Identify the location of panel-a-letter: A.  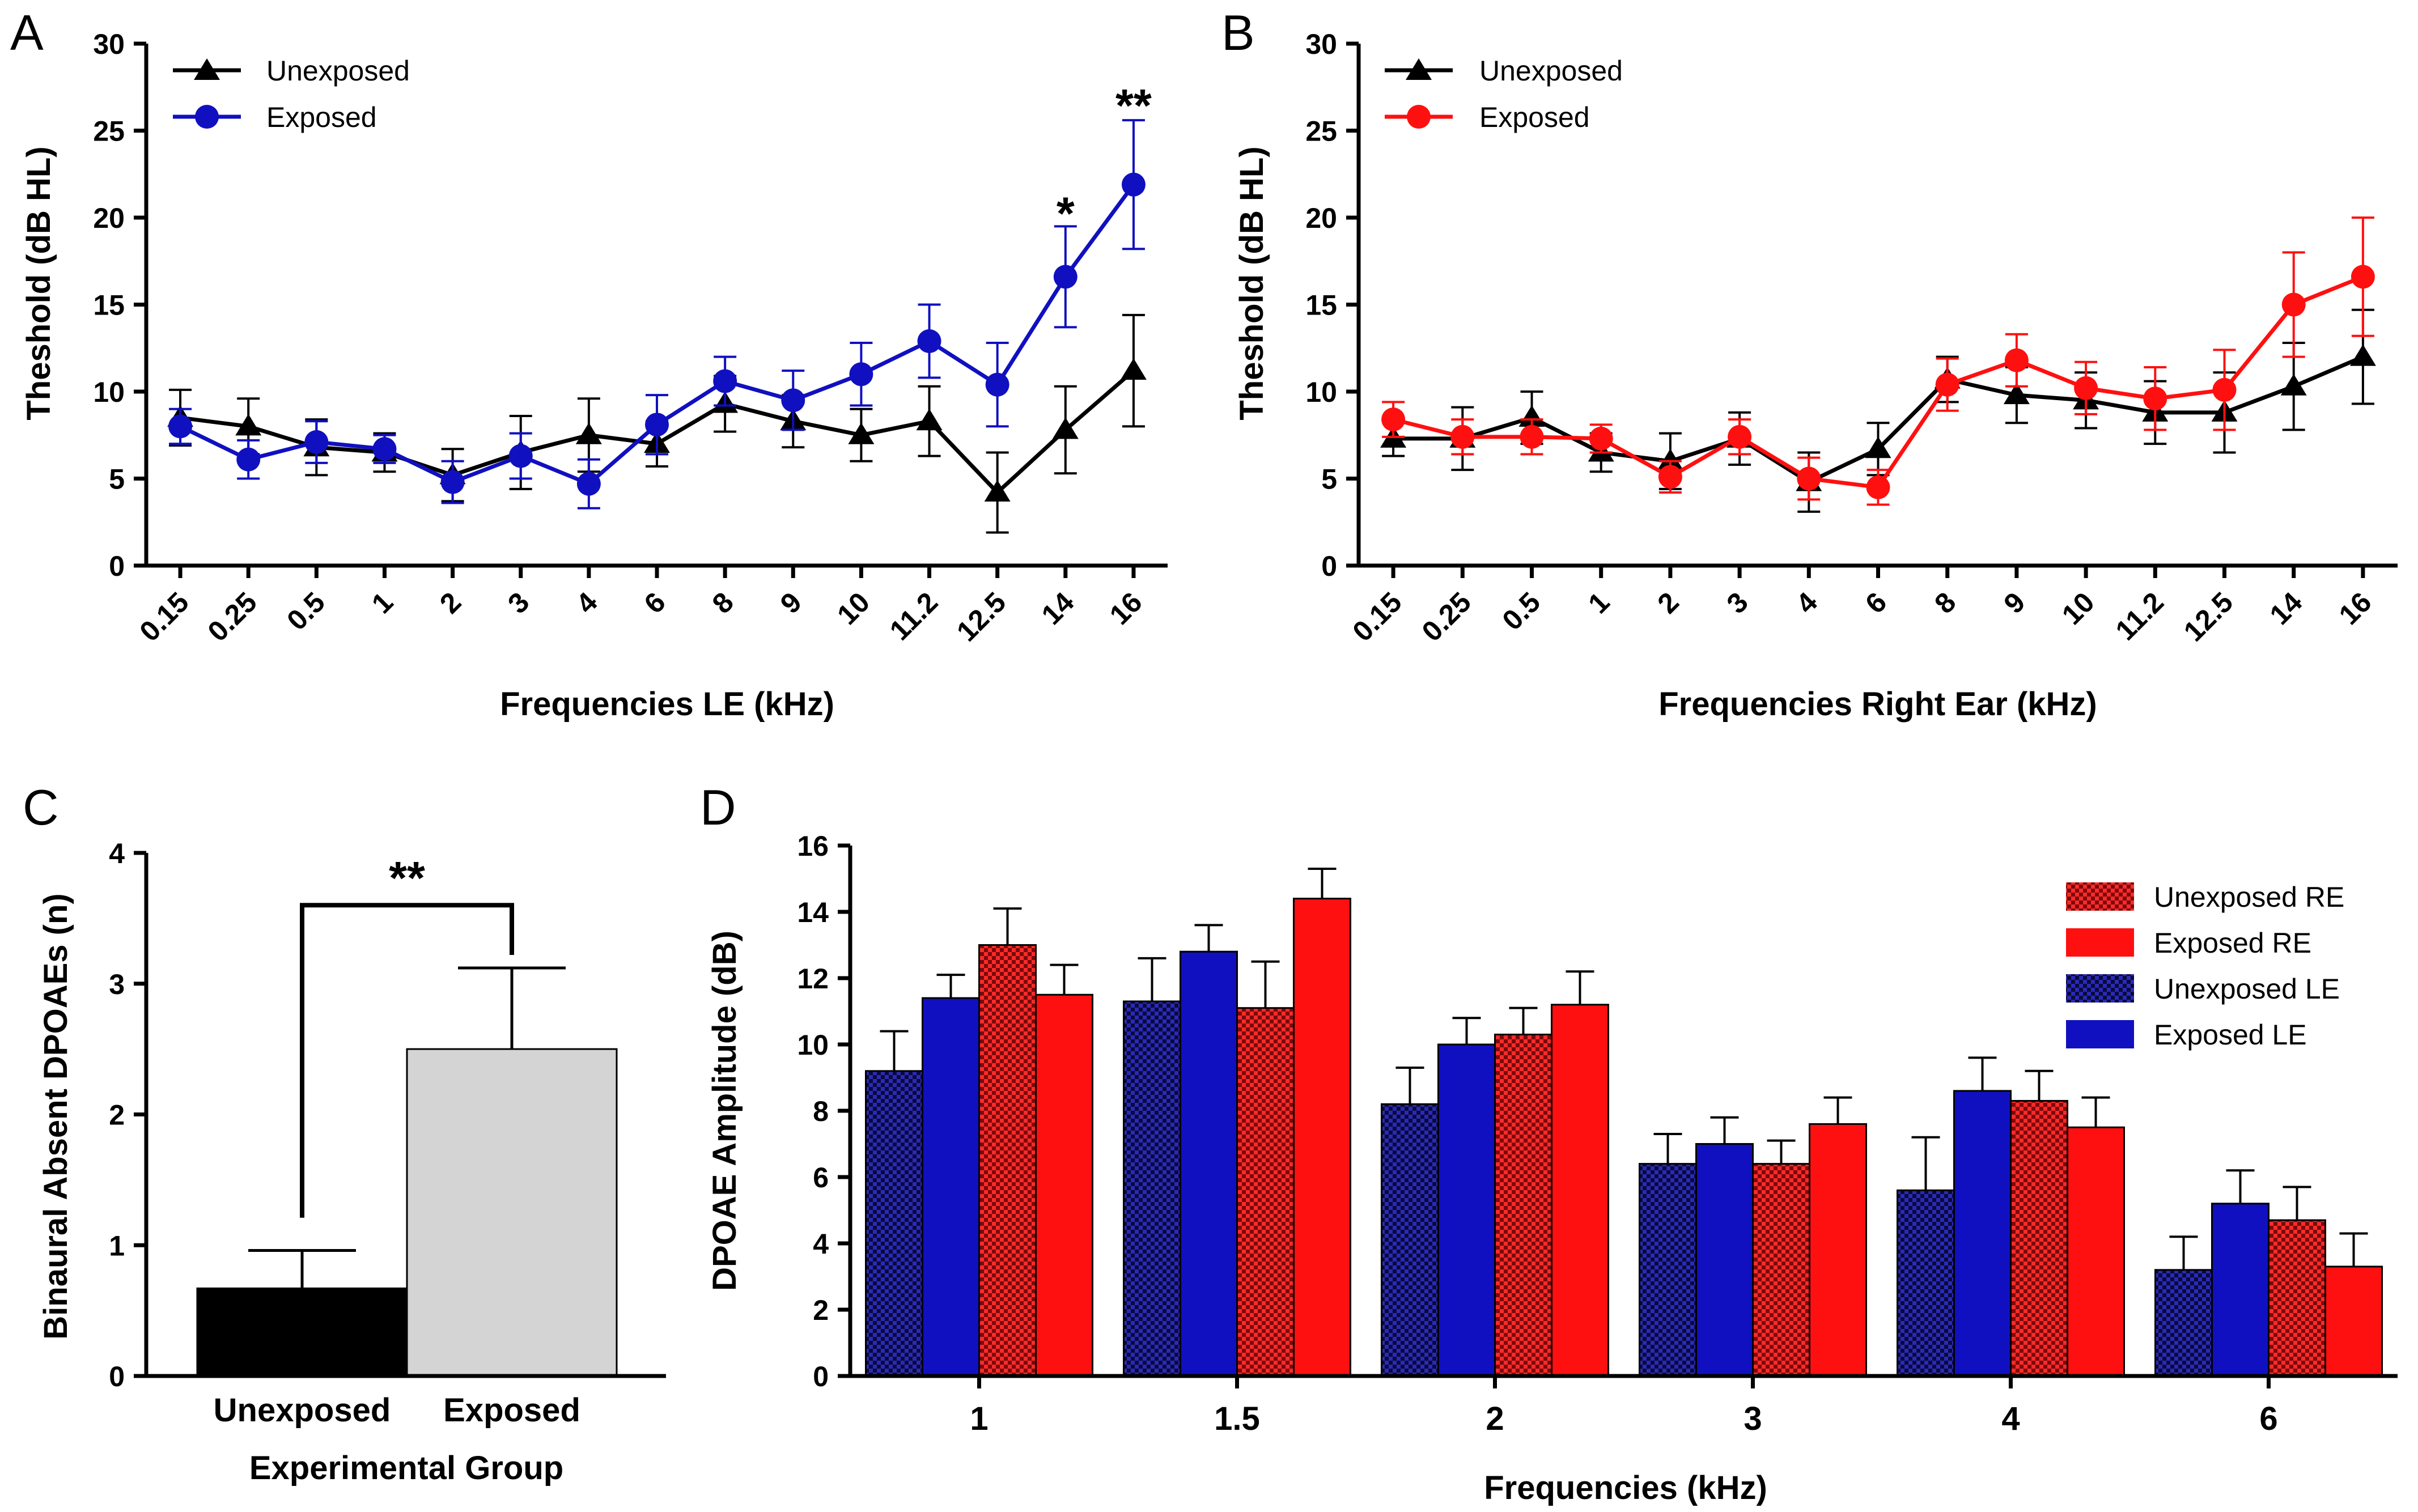
(27, 33).